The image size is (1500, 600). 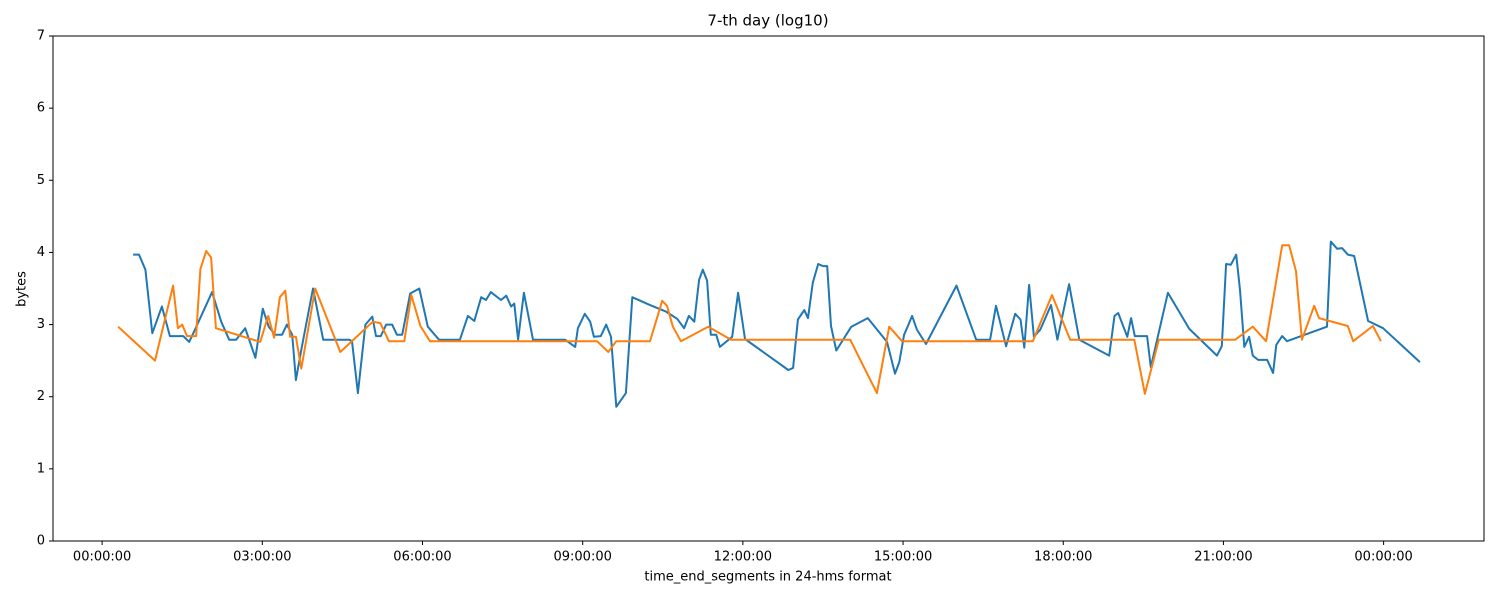 I want to click on x-tick-label: 09:00:00, so click(x=582, y=557).